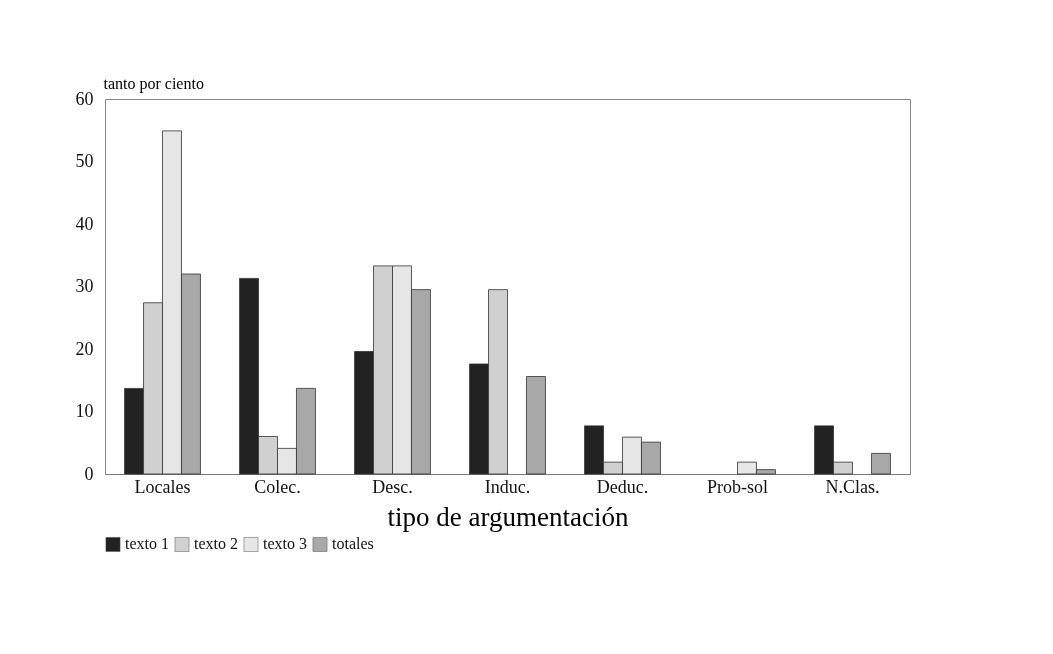 This screenshot has width=1053, height=654. I want to click on x-tick-label: Desc., so click(392, 486).